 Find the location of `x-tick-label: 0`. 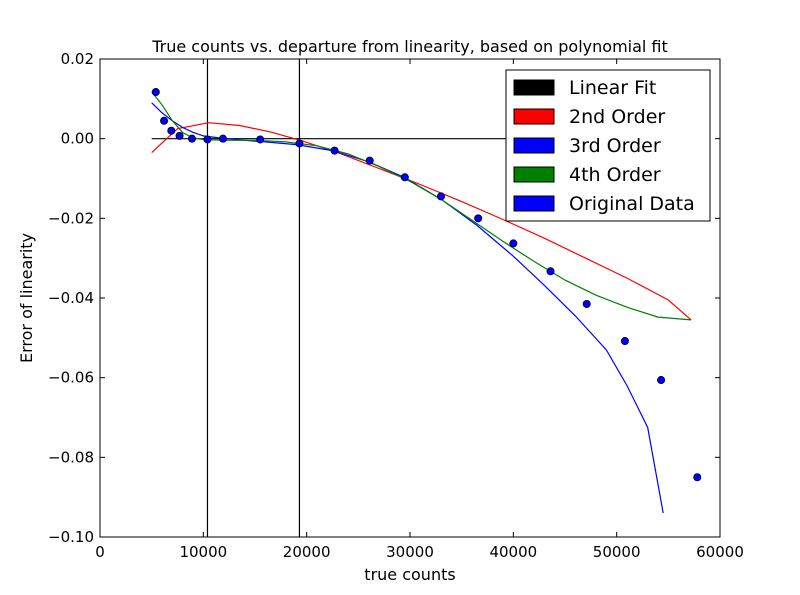

x-tick-label: 0 is located at coordinates (100, 552).